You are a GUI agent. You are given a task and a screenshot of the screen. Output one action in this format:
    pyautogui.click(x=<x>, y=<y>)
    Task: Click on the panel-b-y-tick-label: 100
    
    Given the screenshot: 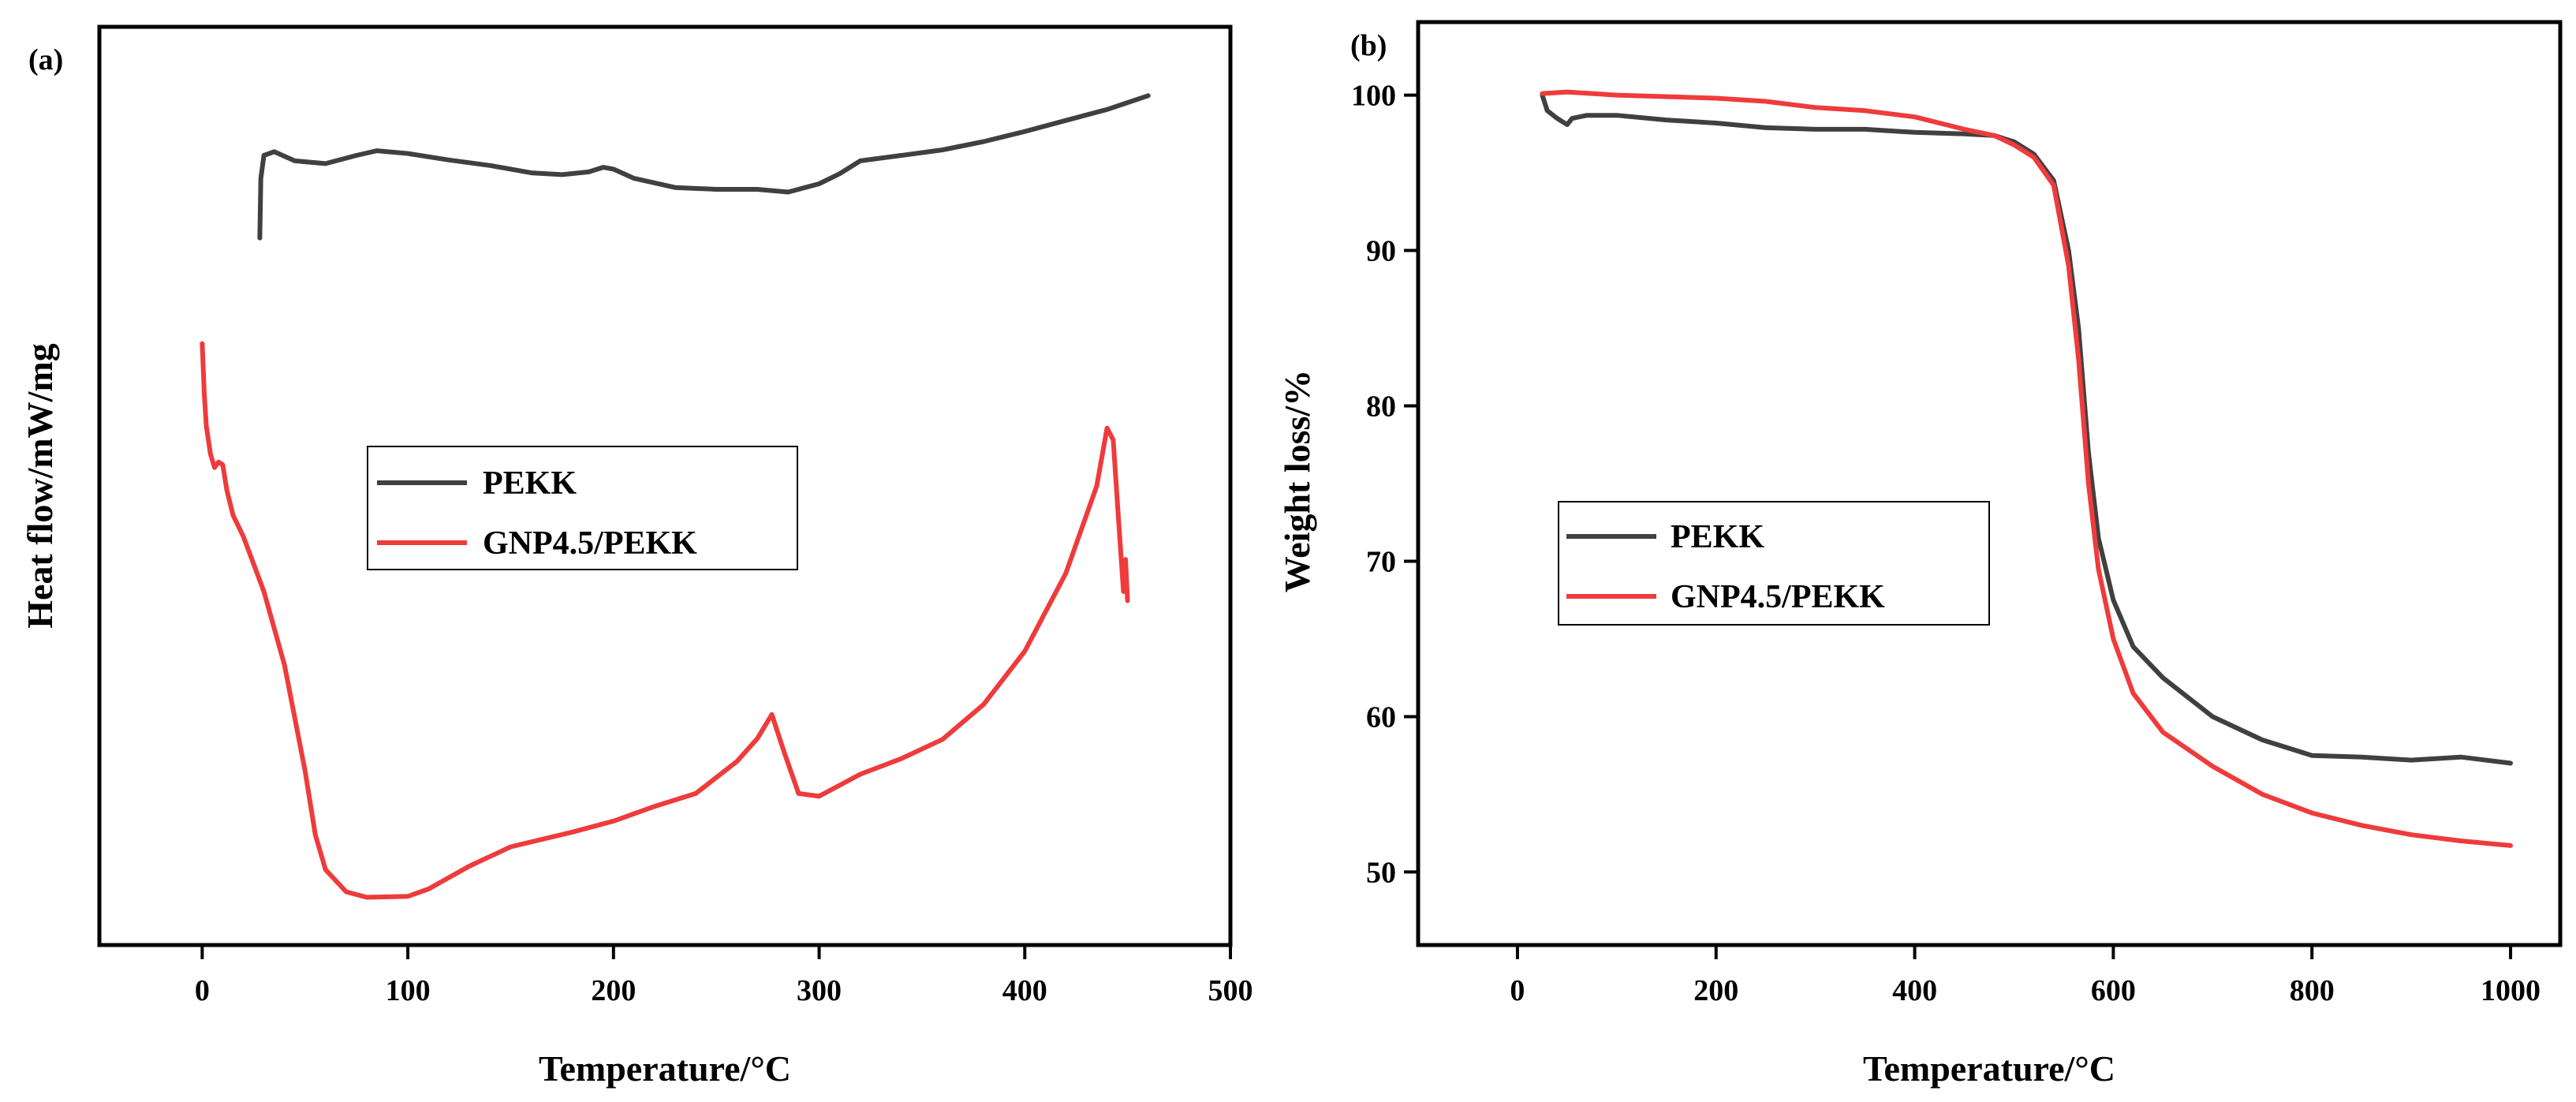 What is the action you would take?
    pyautogui.click(x=1373, y=96)
    